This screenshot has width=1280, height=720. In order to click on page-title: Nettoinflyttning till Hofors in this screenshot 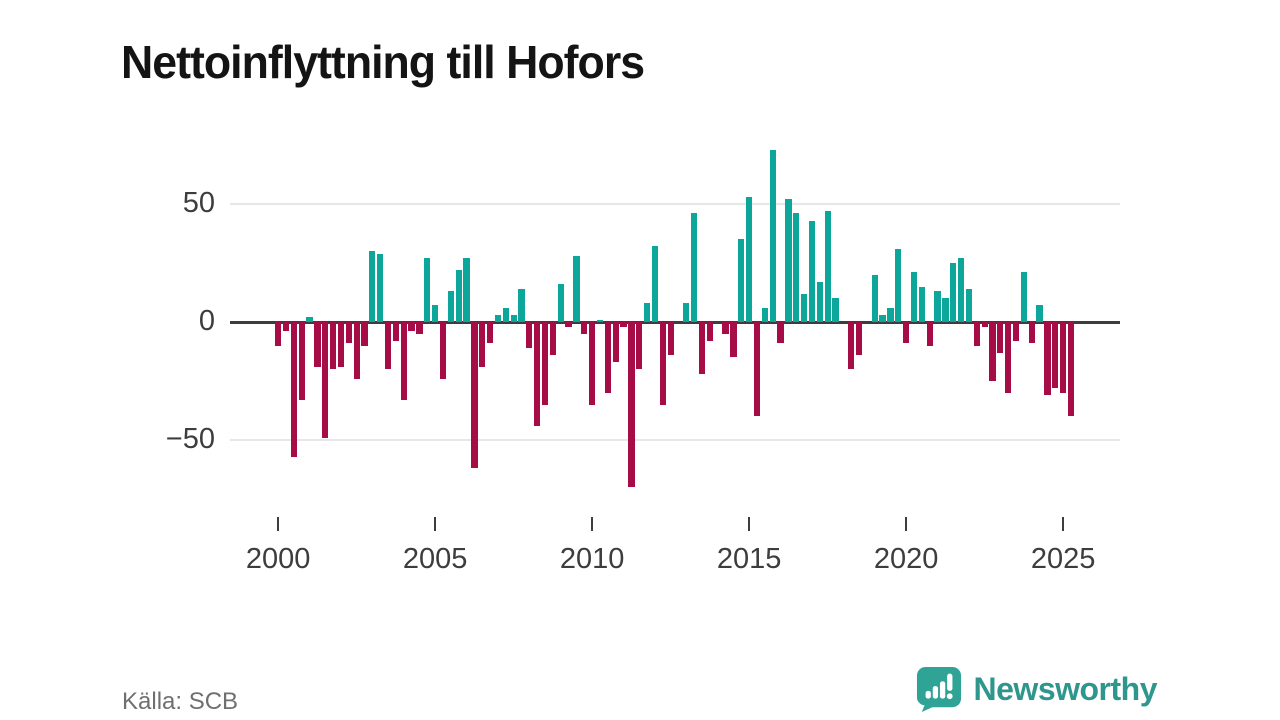, I will do `click(383, 61)`.